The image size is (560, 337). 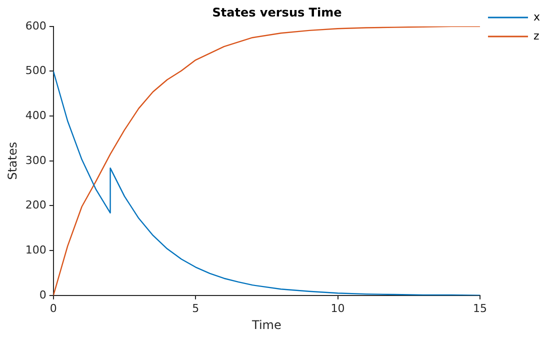 I want to click on y-tick-label: 500, so click(x=35, y=71).